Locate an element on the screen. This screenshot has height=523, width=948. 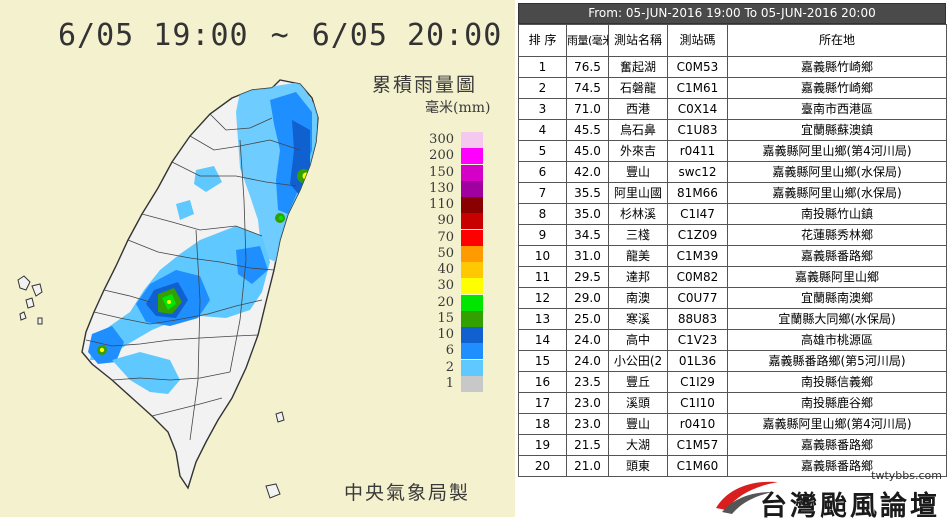
table-row: 15 24.0 小公田(2 01L36 嘉義縣番路鄉(第5河川局) is located at coordinates (732, 361).